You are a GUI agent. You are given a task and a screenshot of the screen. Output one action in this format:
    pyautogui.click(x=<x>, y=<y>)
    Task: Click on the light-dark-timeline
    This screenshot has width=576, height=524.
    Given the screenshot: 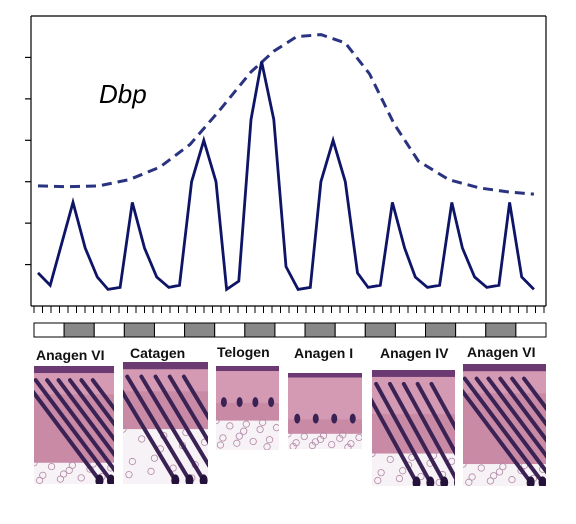 What is the action you would take?
    pyautogui.click(x=290, y=330)
    